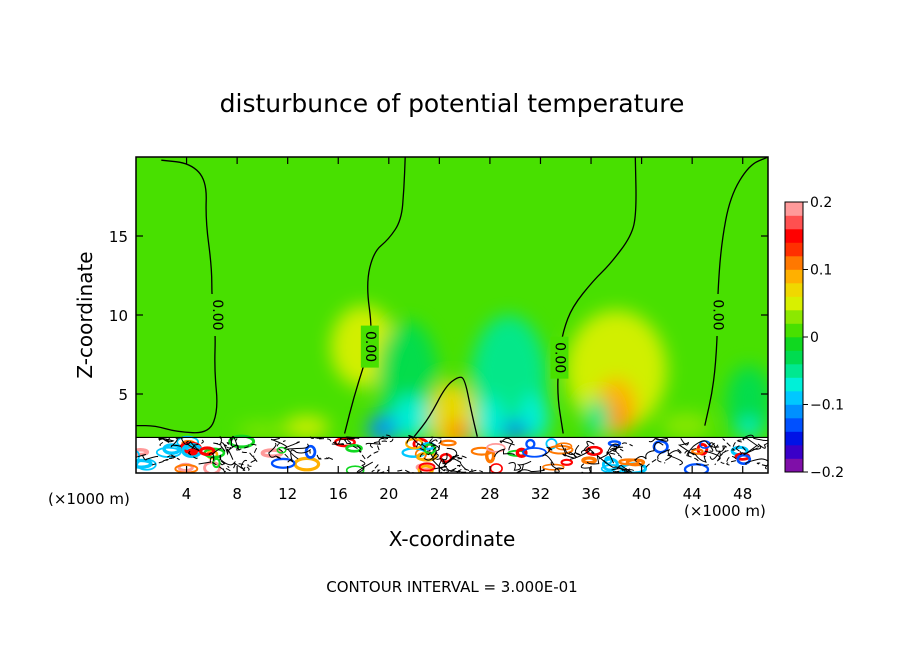  Describe the element at coordinates (118, 316) in the screenshot. I see `y-tick-label-1: 10` at that location.